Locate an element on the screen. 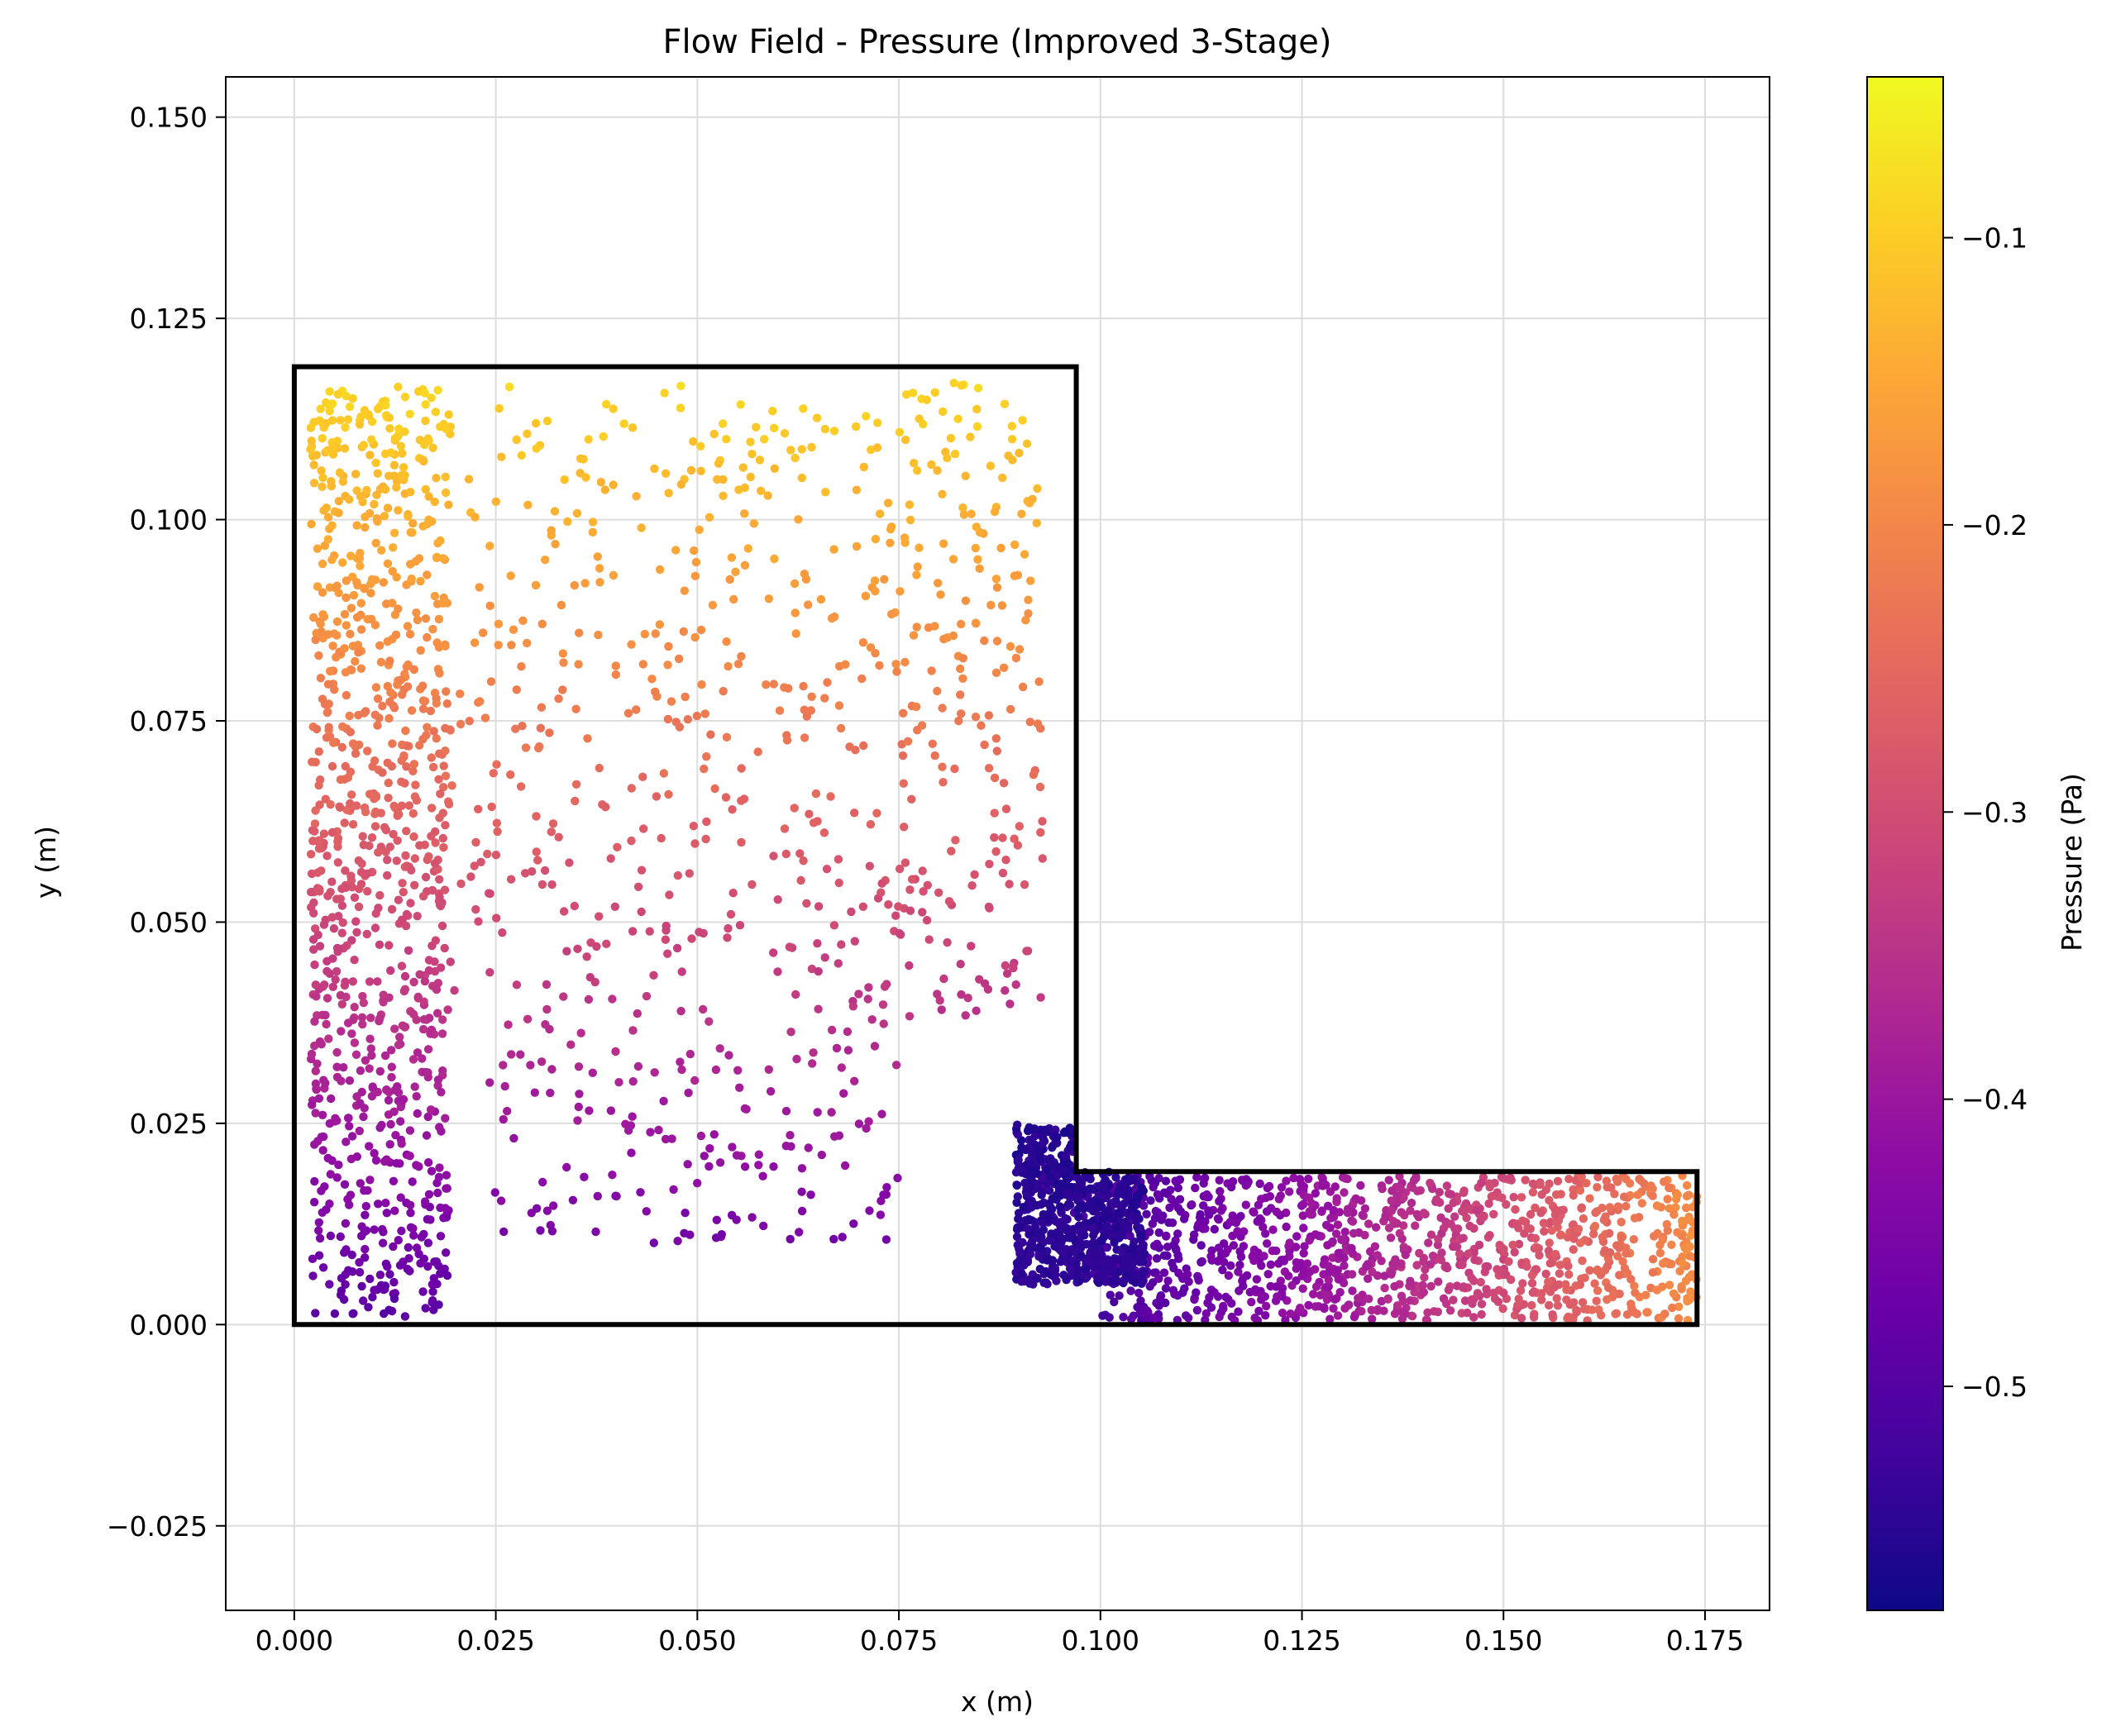 The height and width of the screenshot is (1736, 2116). y-tick-label: 0.150 is located at coordinates (169, 118).